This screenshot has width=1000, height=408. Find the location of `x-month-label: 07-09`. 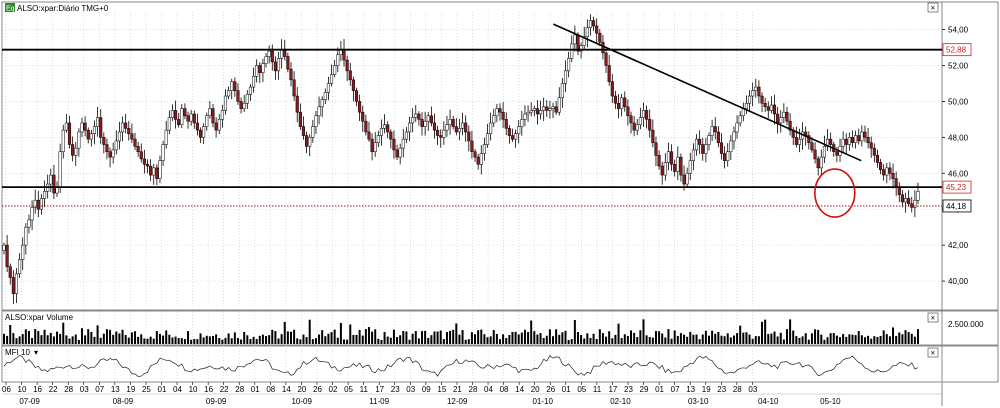

x-month-label: 07-09 is located at coordinates (29, 401).